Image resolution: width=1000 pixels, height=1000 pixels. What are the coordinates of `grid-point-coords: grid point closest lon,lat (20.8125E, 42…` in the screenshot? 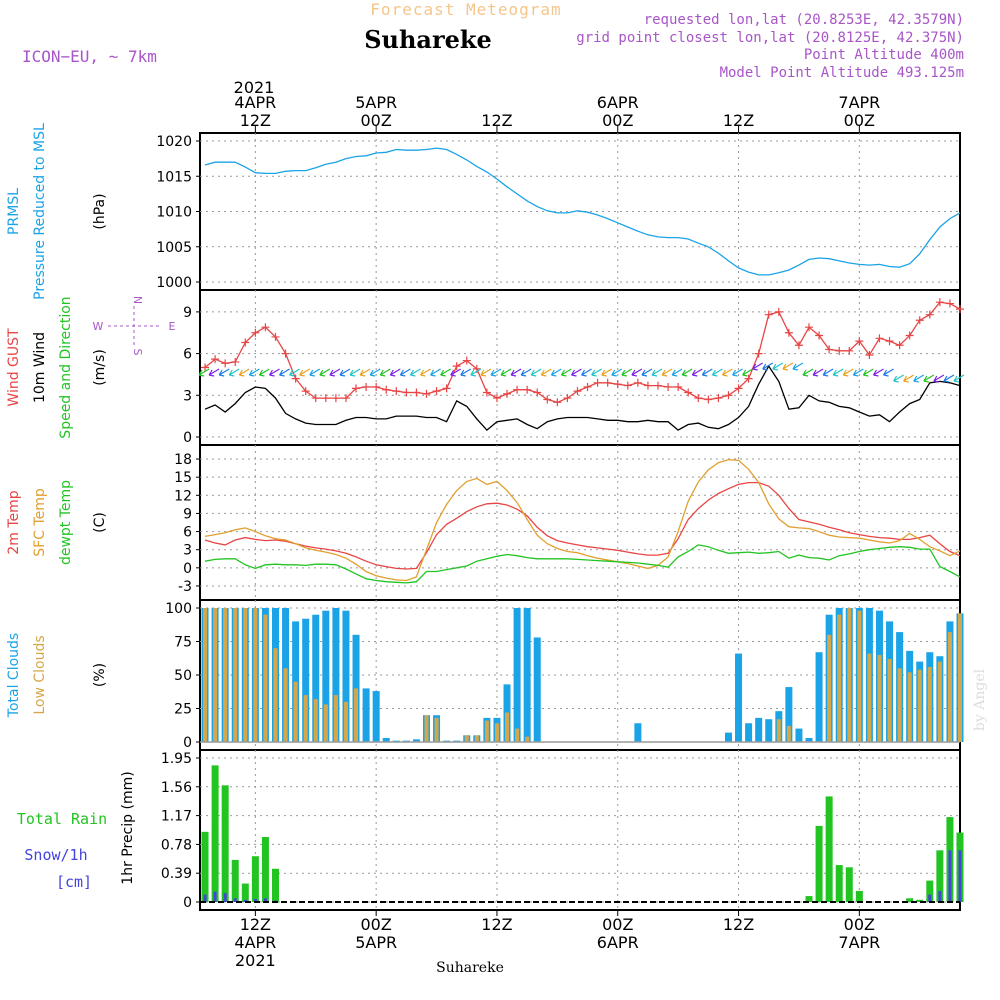 It's located at (770, 38).